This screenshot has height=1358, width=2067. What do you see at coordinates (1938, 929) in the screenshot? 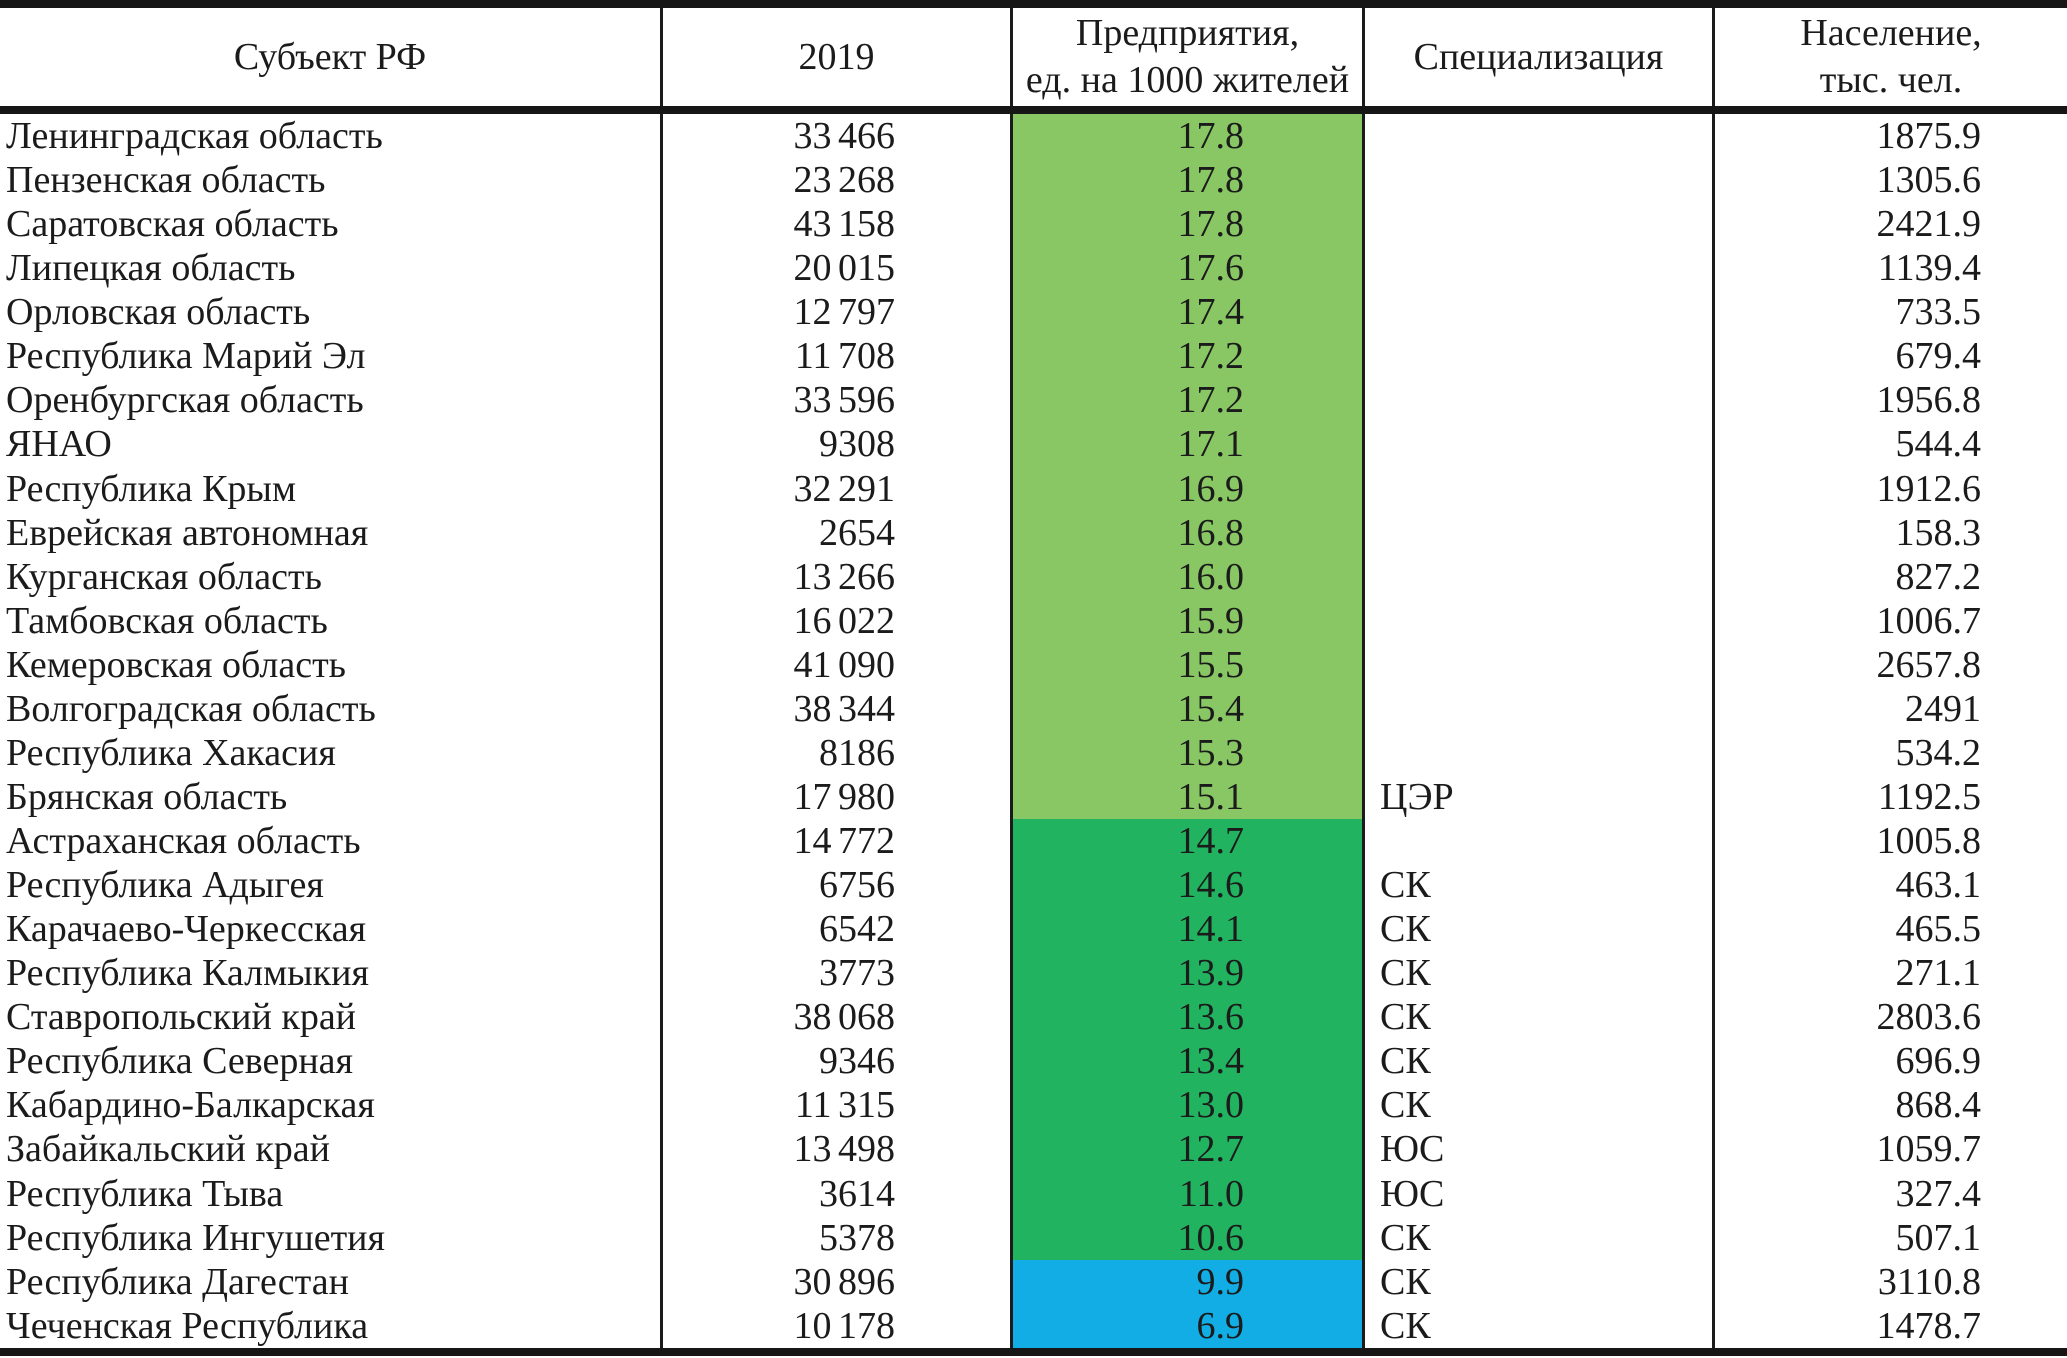
I see `cell-population: 465.5` at bounding box center [1938, 929].